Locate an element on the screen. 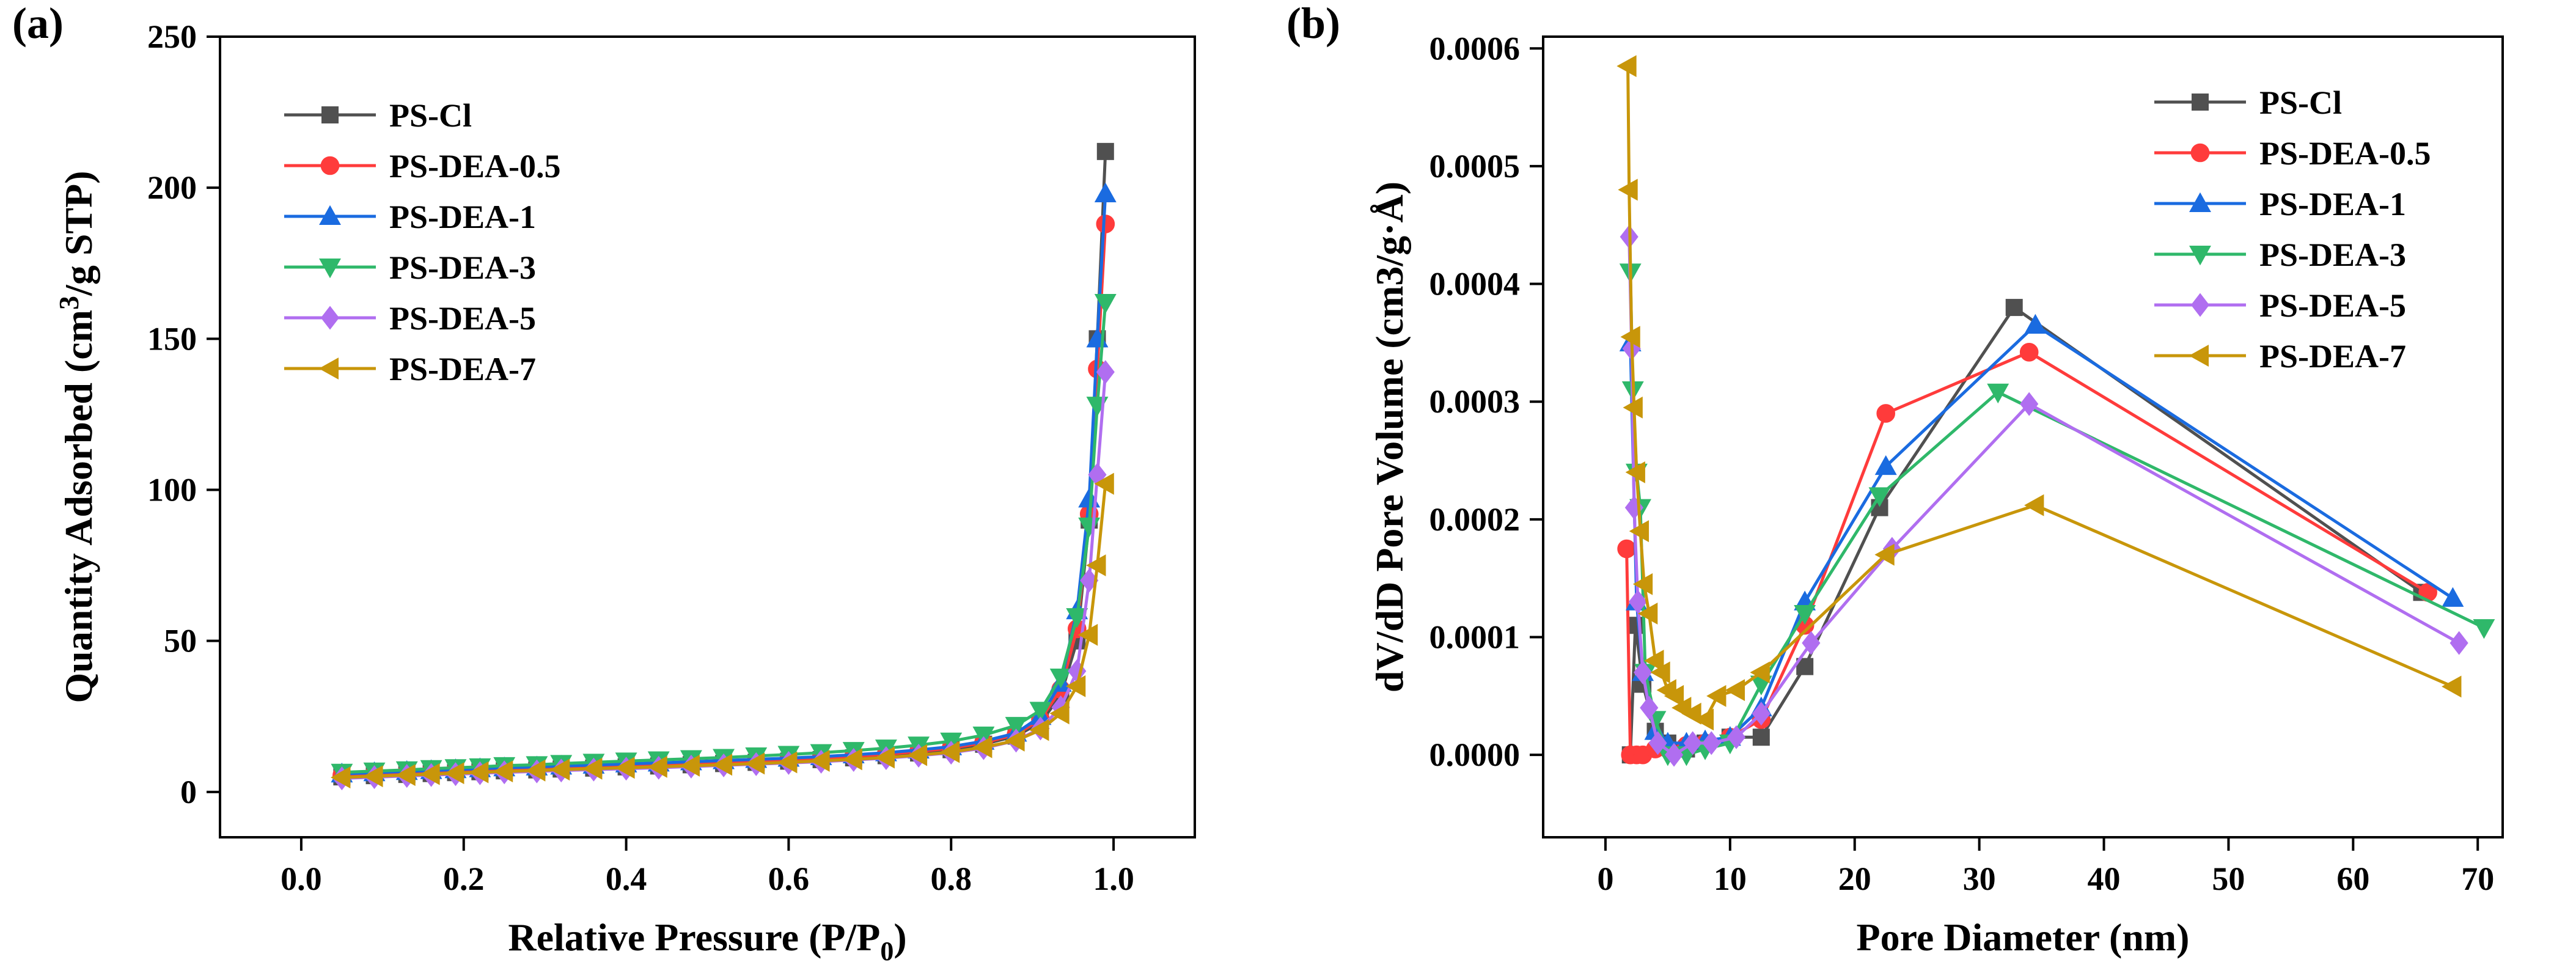  x-tick-label: 70 is located at coordinates (2477, 878).